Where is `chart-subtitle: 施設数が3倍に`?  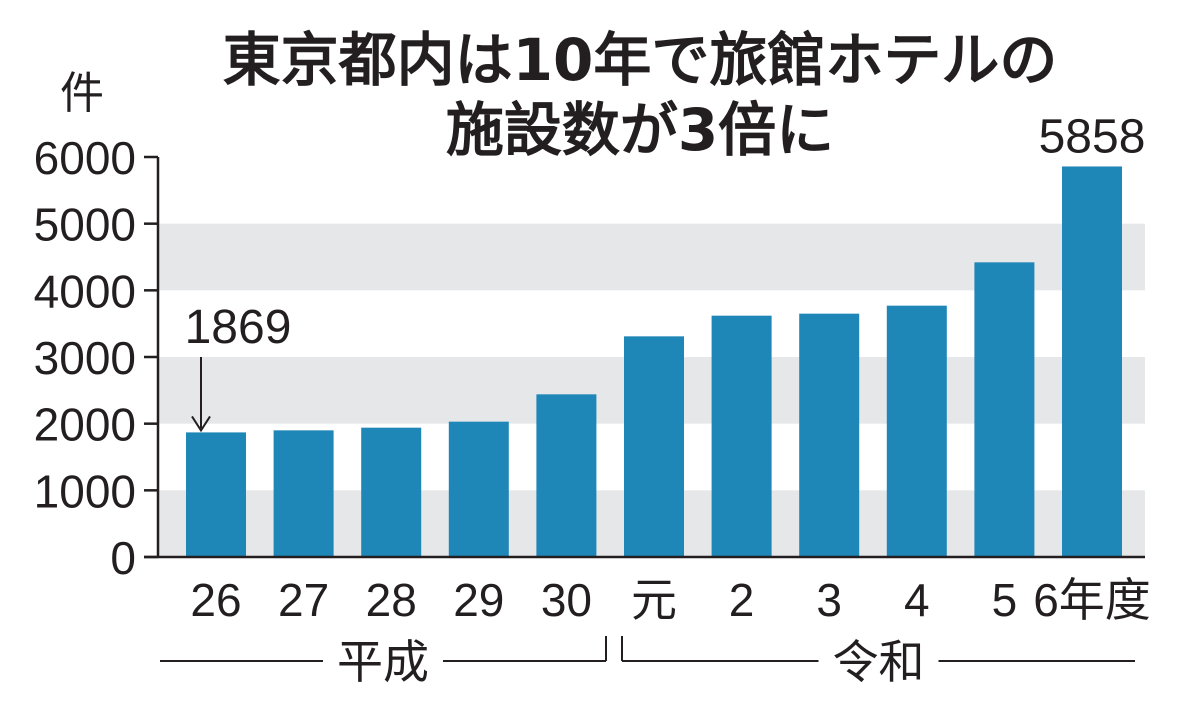 chart-subtitle: 施設数が3倍に is located at coordinates (640, 130).